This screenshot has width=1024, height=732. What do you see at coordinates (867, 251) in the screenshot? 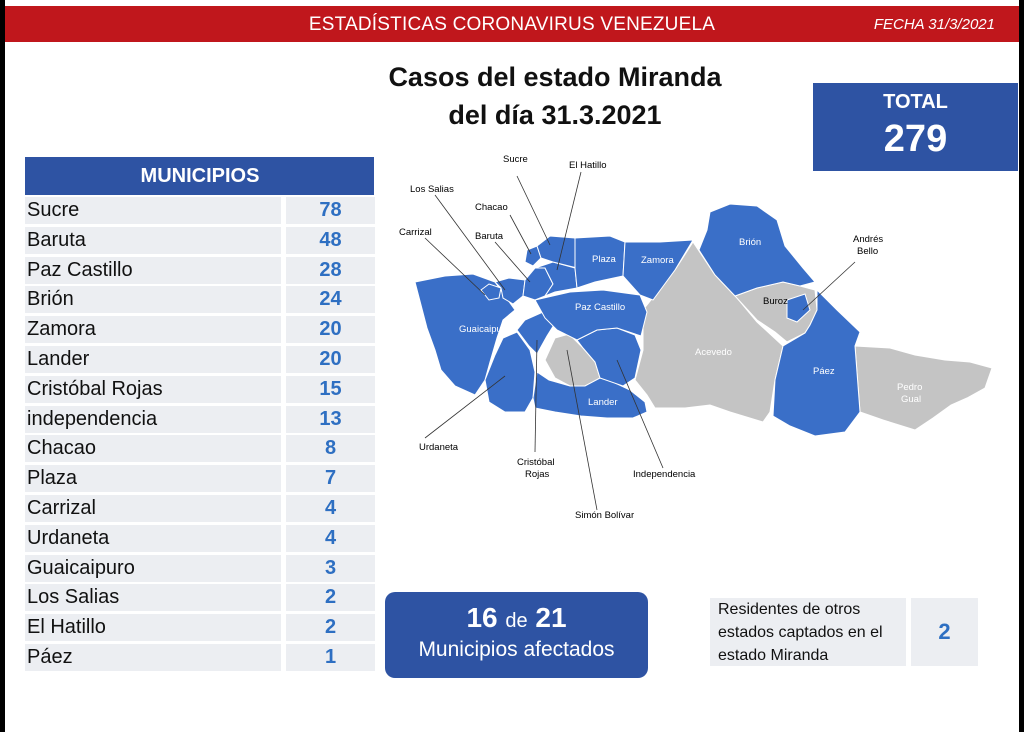
I see `map-label-bello: Bello` at bounding box center [867, 251].